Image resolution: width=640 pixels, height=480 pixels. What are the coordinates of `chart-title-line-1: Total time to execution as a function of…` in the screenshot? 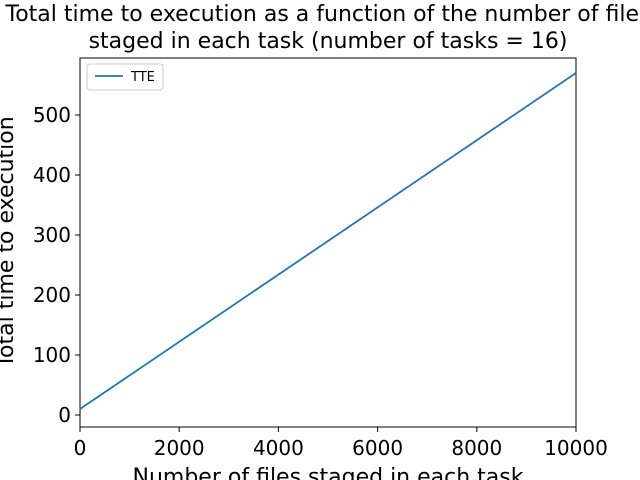 It's located at (322, 14).